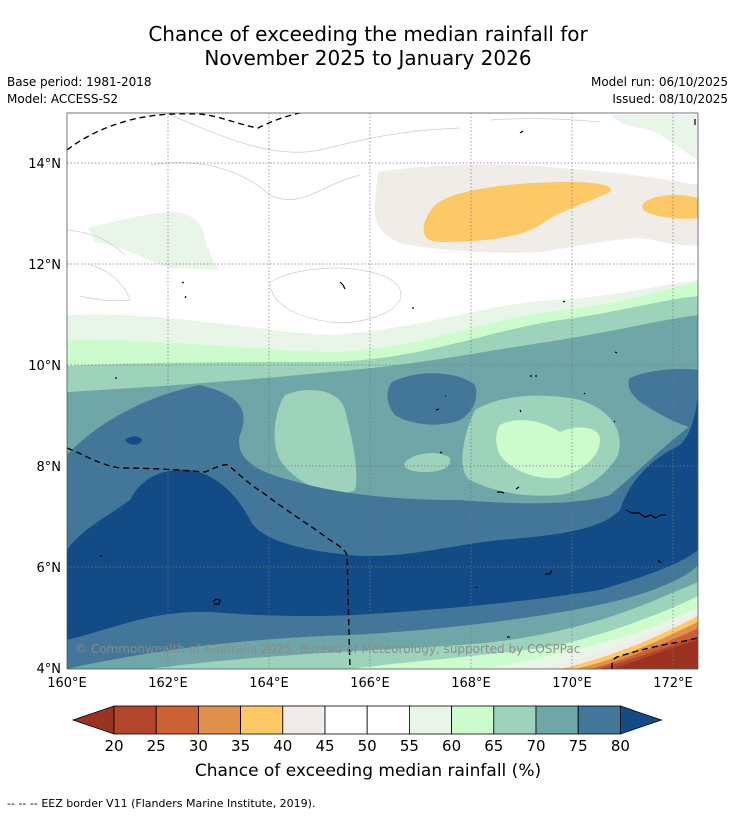  What do you see at coordinates (133, 440) in the screenshot?
I see `patch-80-plus-small` at bounding box center [133, 440].